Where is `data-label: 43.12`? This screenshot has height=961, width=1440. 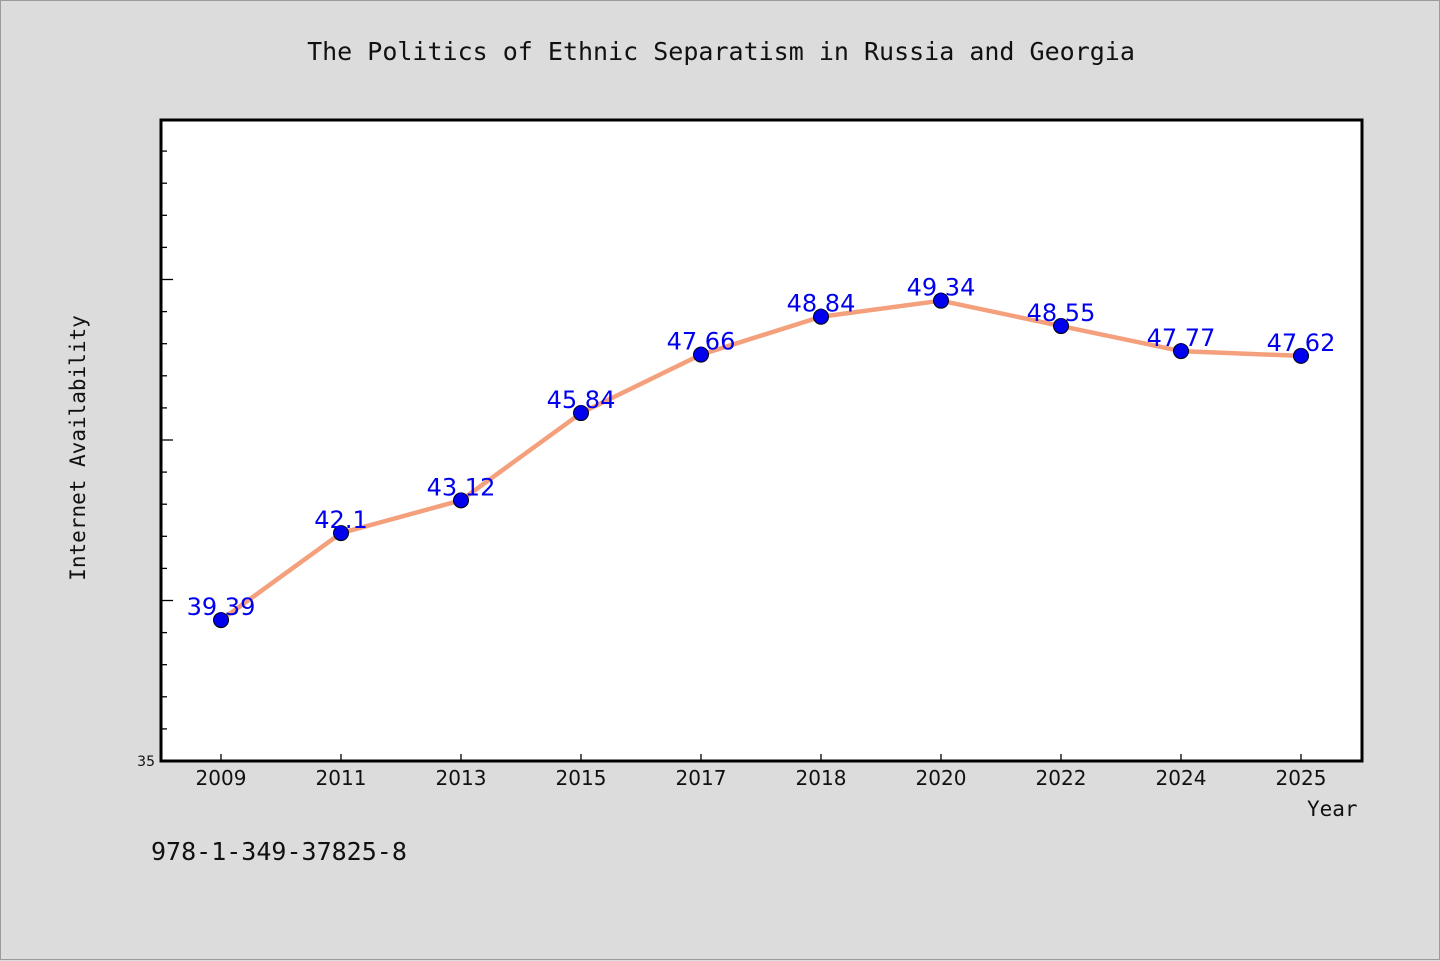 data-label: 43.12 is located at coordinates (461, 487).